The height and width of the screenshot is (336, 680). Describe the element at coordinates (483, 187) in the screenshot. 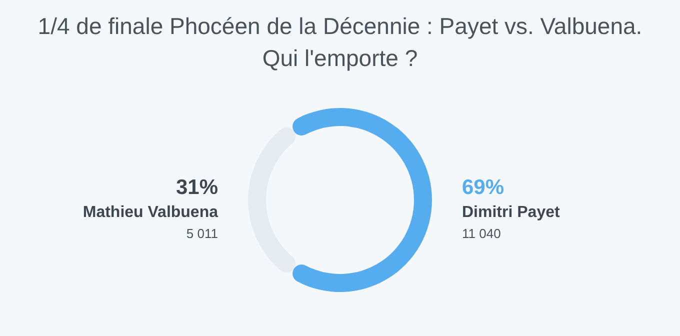

I see `text: 69%` at that location.